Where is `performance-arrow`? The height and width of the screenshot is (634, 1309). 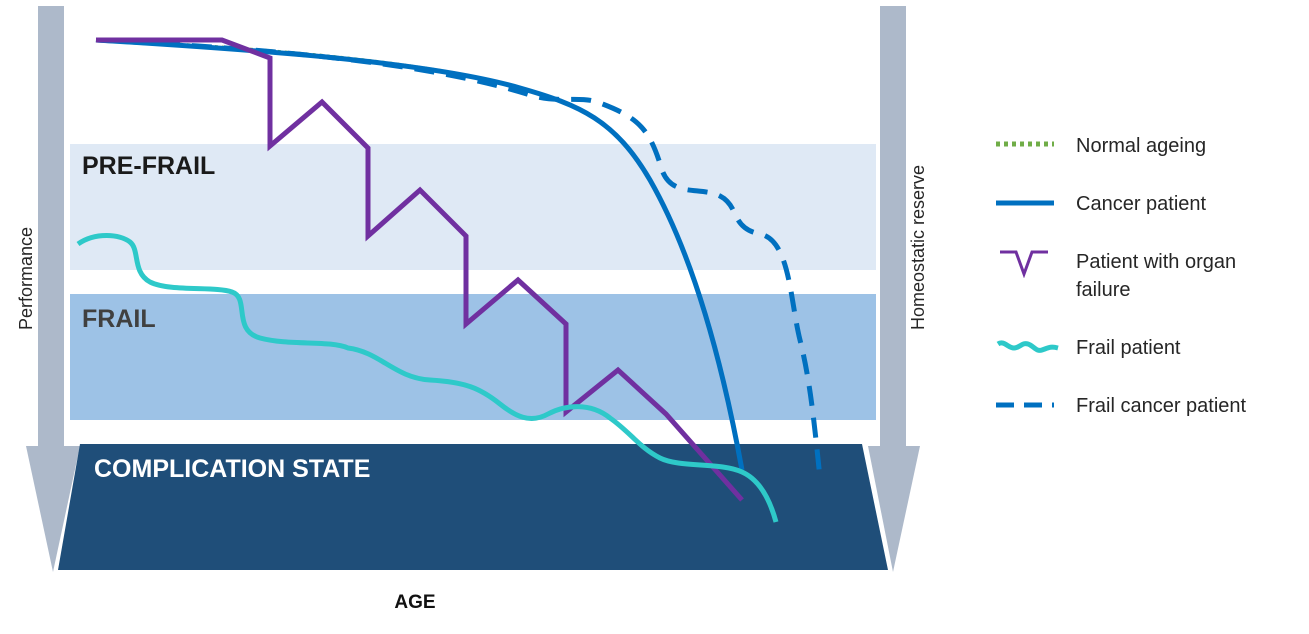 performance-arrow is located at coordinates (53, 289).